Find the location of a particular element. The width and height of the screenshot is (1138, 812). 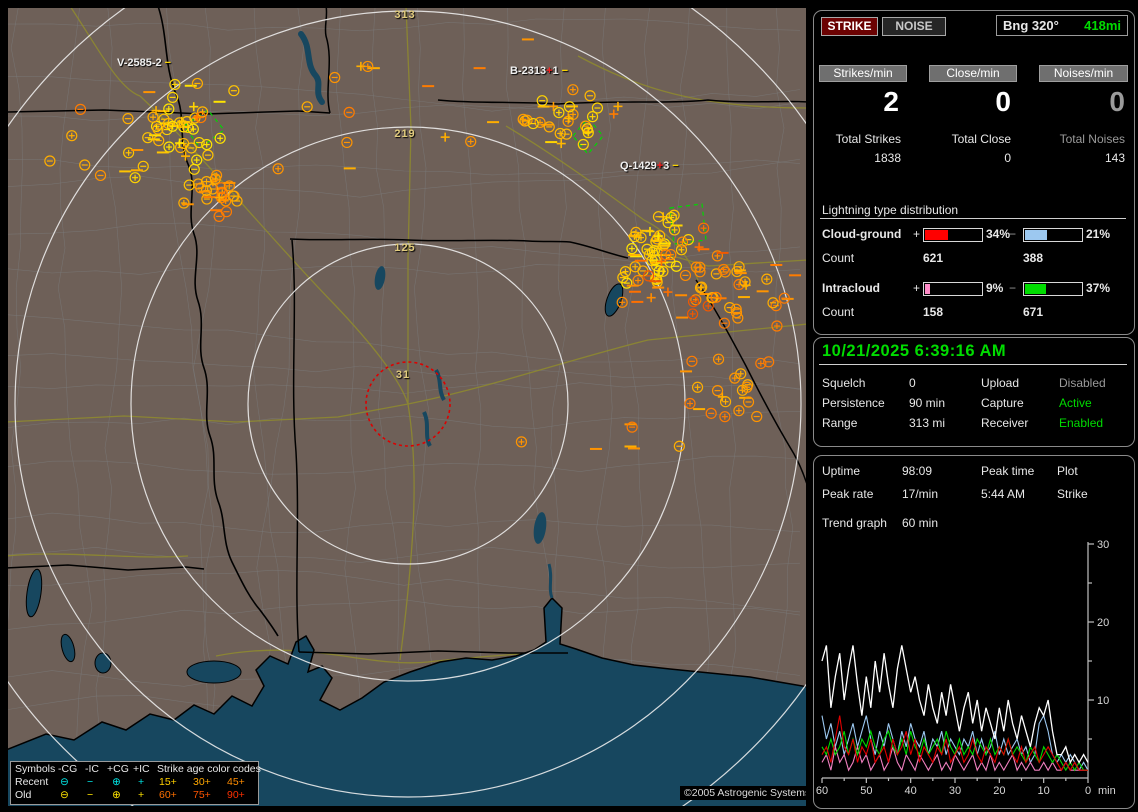

uptime-label: Uptime is located at coordinates (841, 471).